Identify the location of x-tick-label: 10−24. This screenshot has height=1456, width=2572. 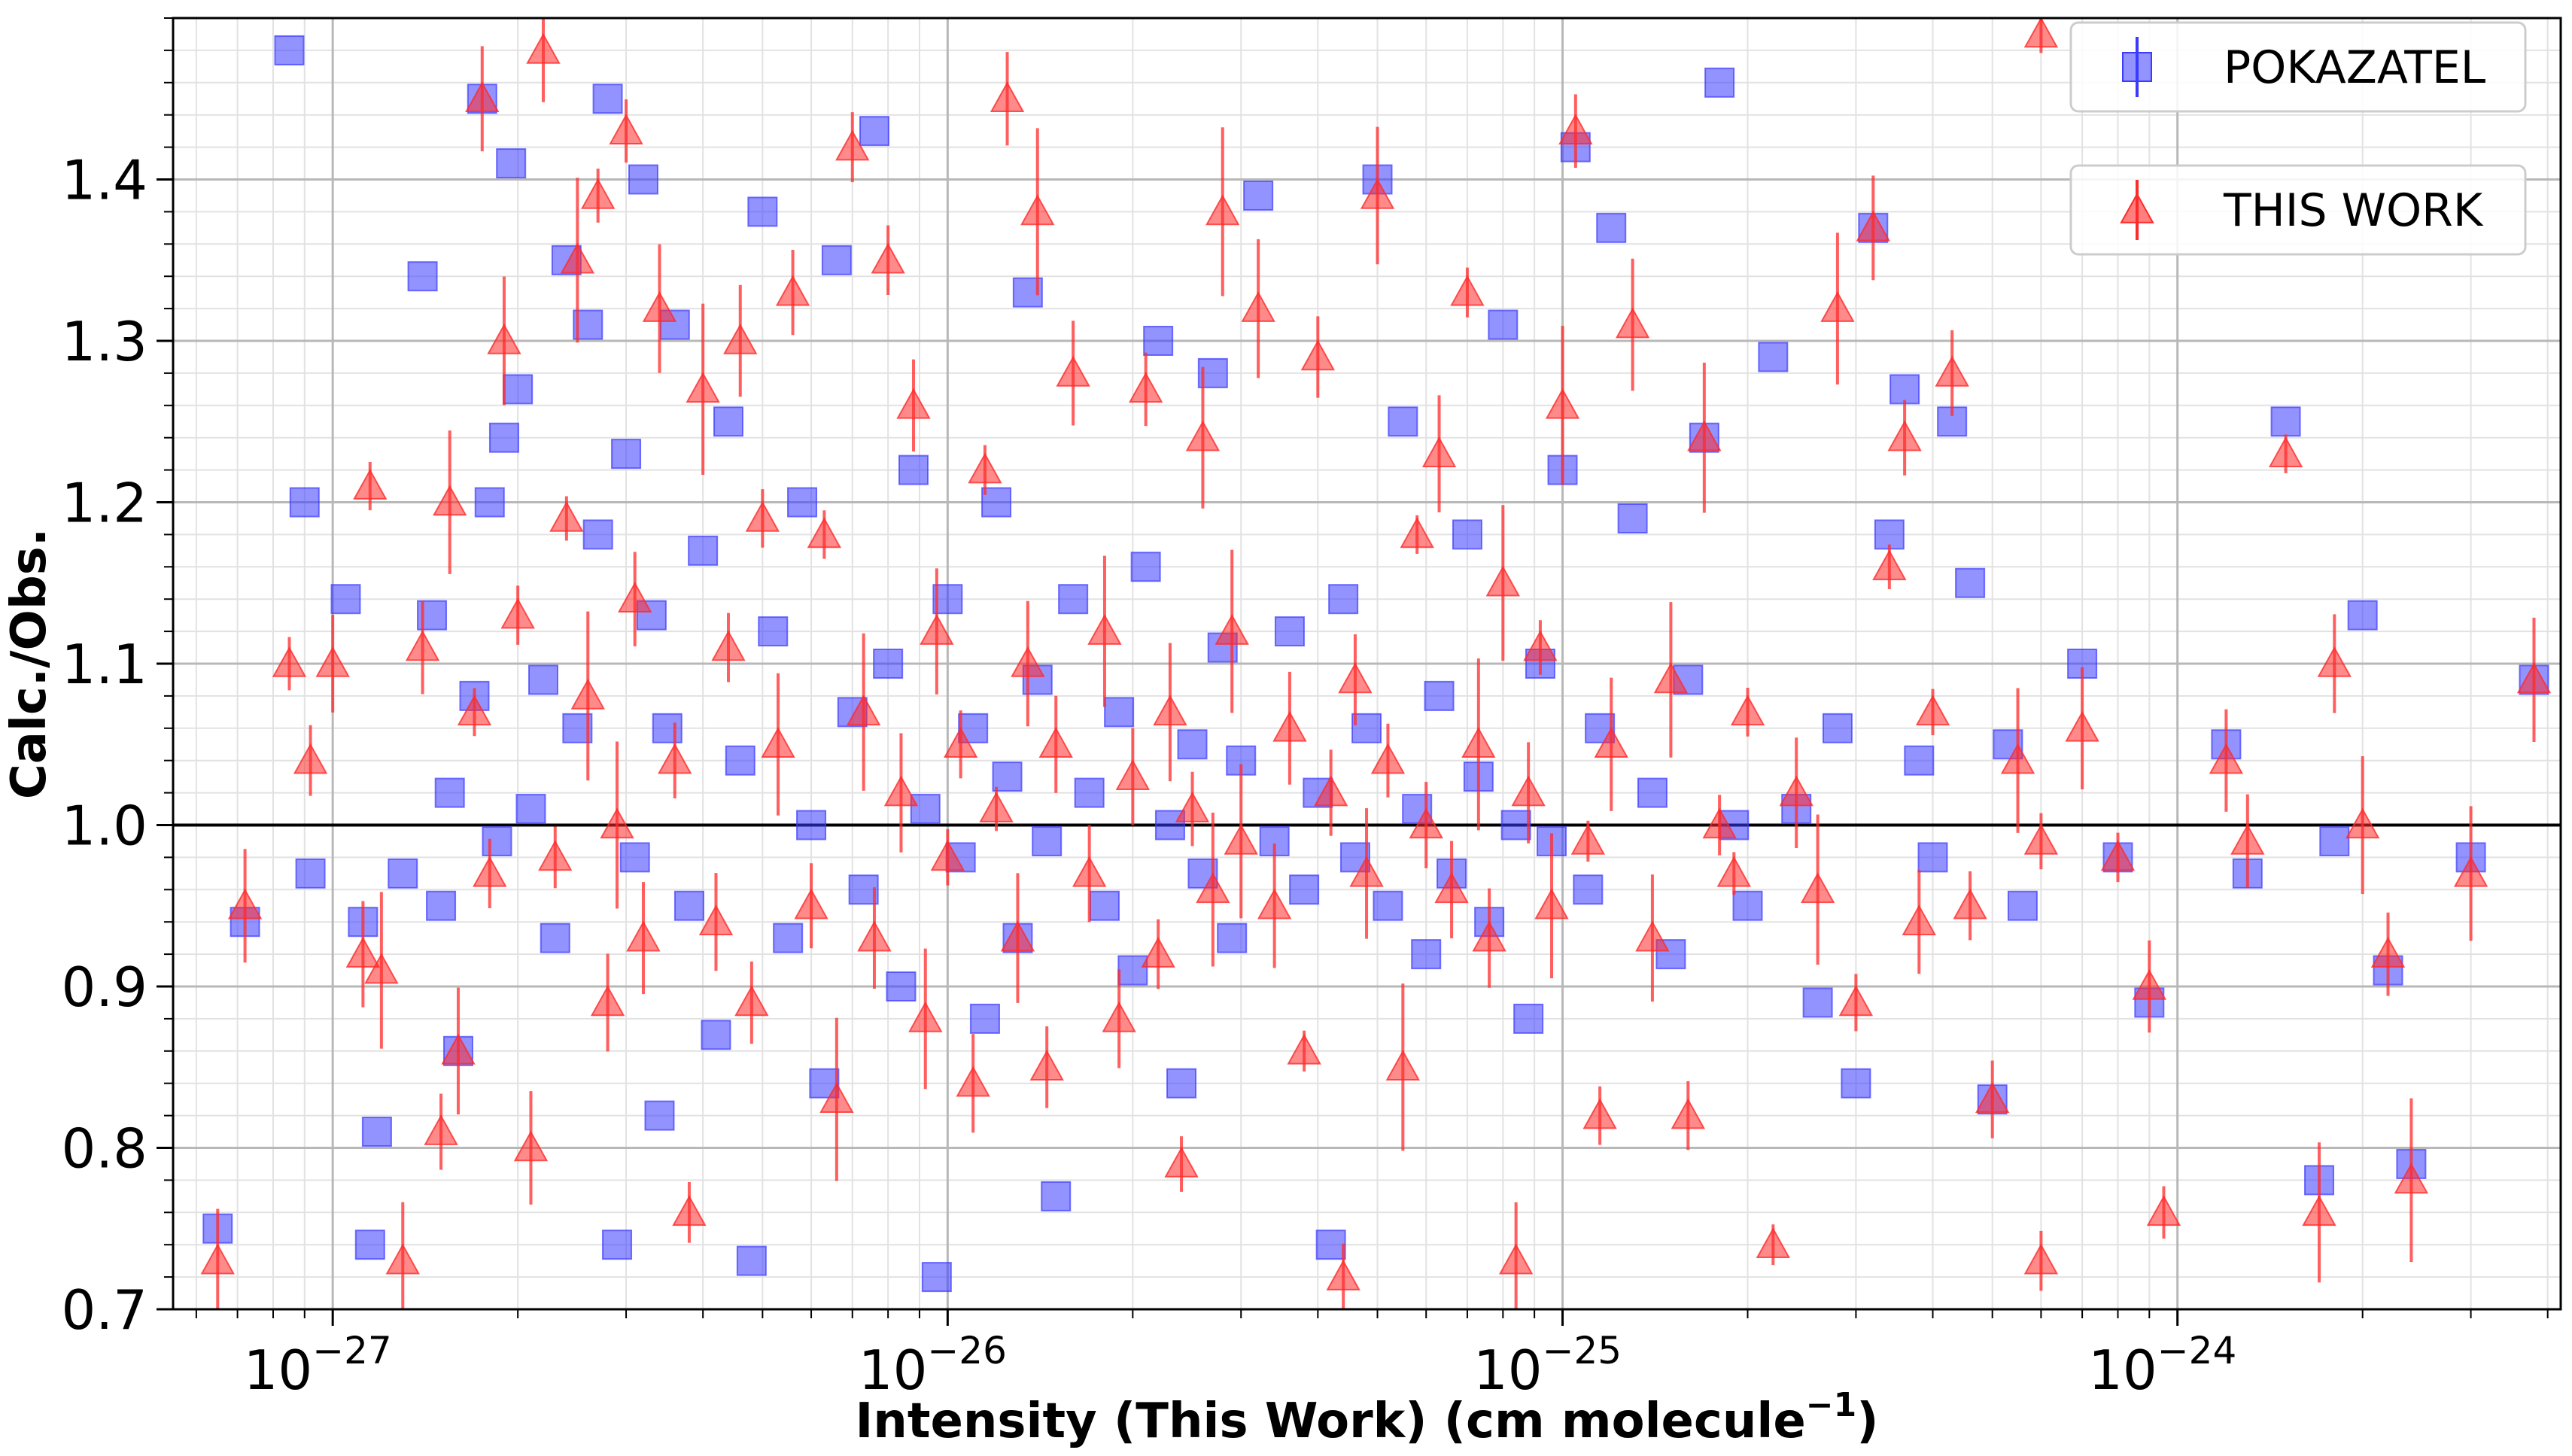
(2162, 1365).